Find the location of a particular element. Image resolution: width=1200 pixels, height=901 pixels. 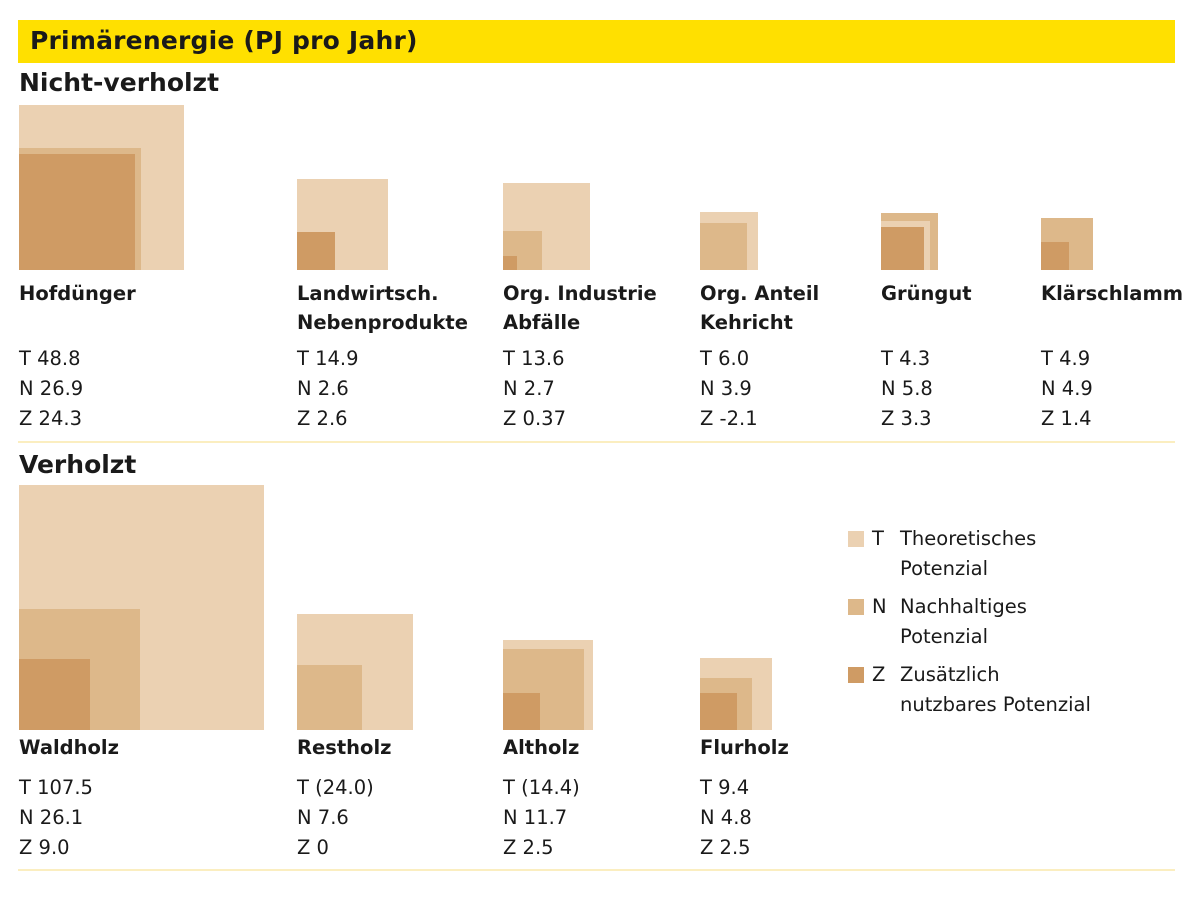

category-label: Restholz is located at coordinates (344, 747).